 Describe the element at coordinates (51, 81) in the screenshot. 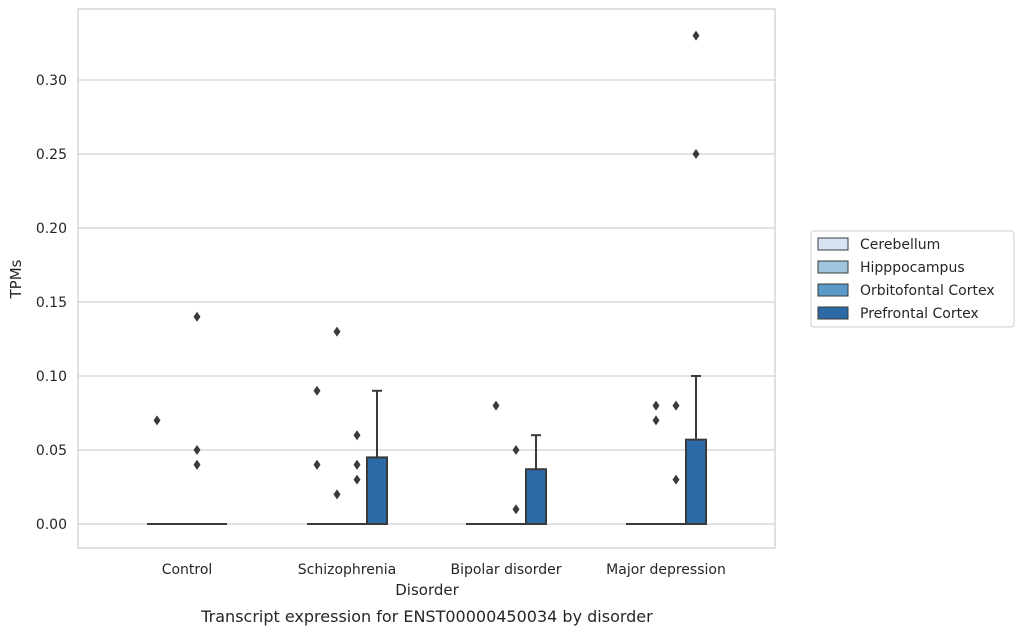

I see `y-tick-label: 0.30` at that location.